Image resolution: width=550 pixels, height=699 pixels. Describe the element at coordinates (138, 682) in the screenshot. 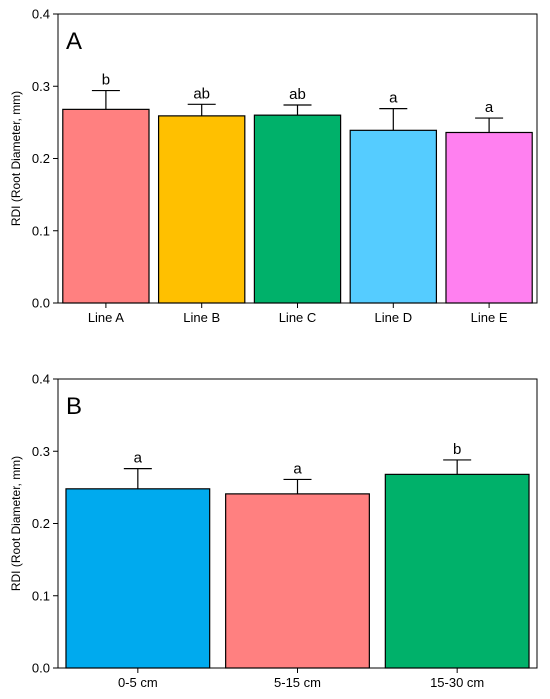

I see `x-tick-label: 0-5 cm` at that location.